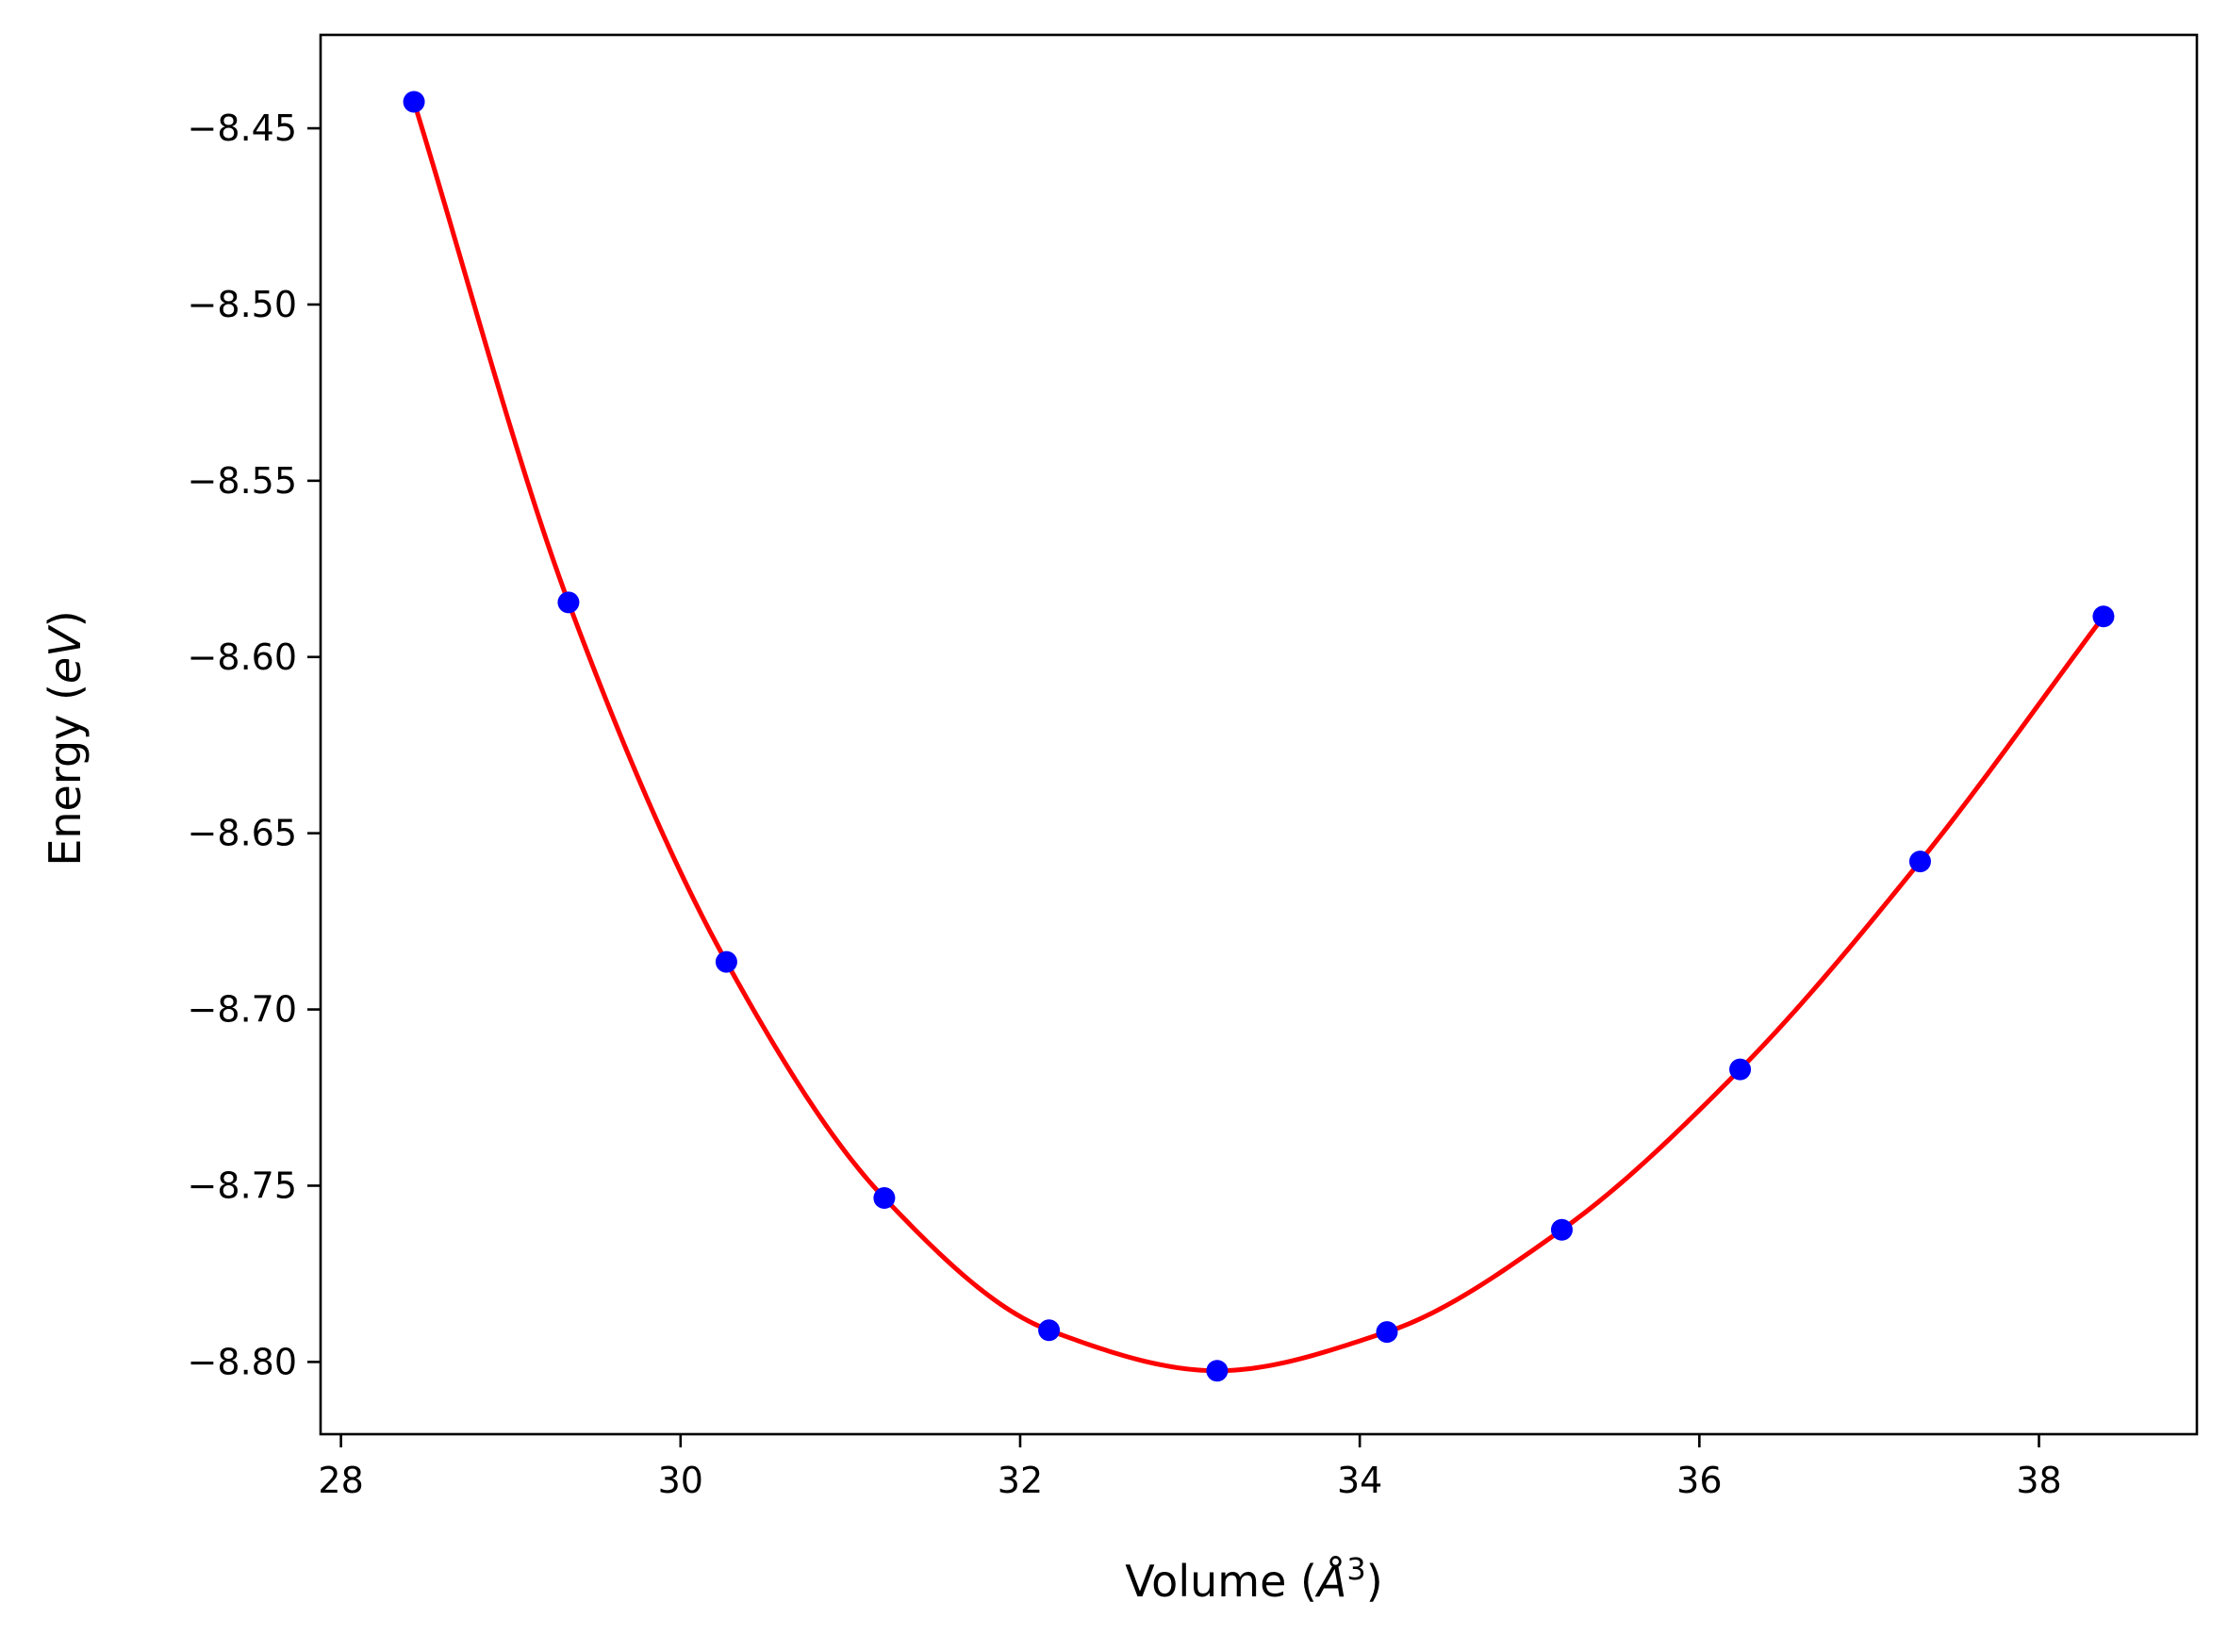 The width and height of the screenshot is (2228, 1652). Describe the element at coordinates (242, 128) in the screenshot. I see `y-tick-label: −8.45` at that location.